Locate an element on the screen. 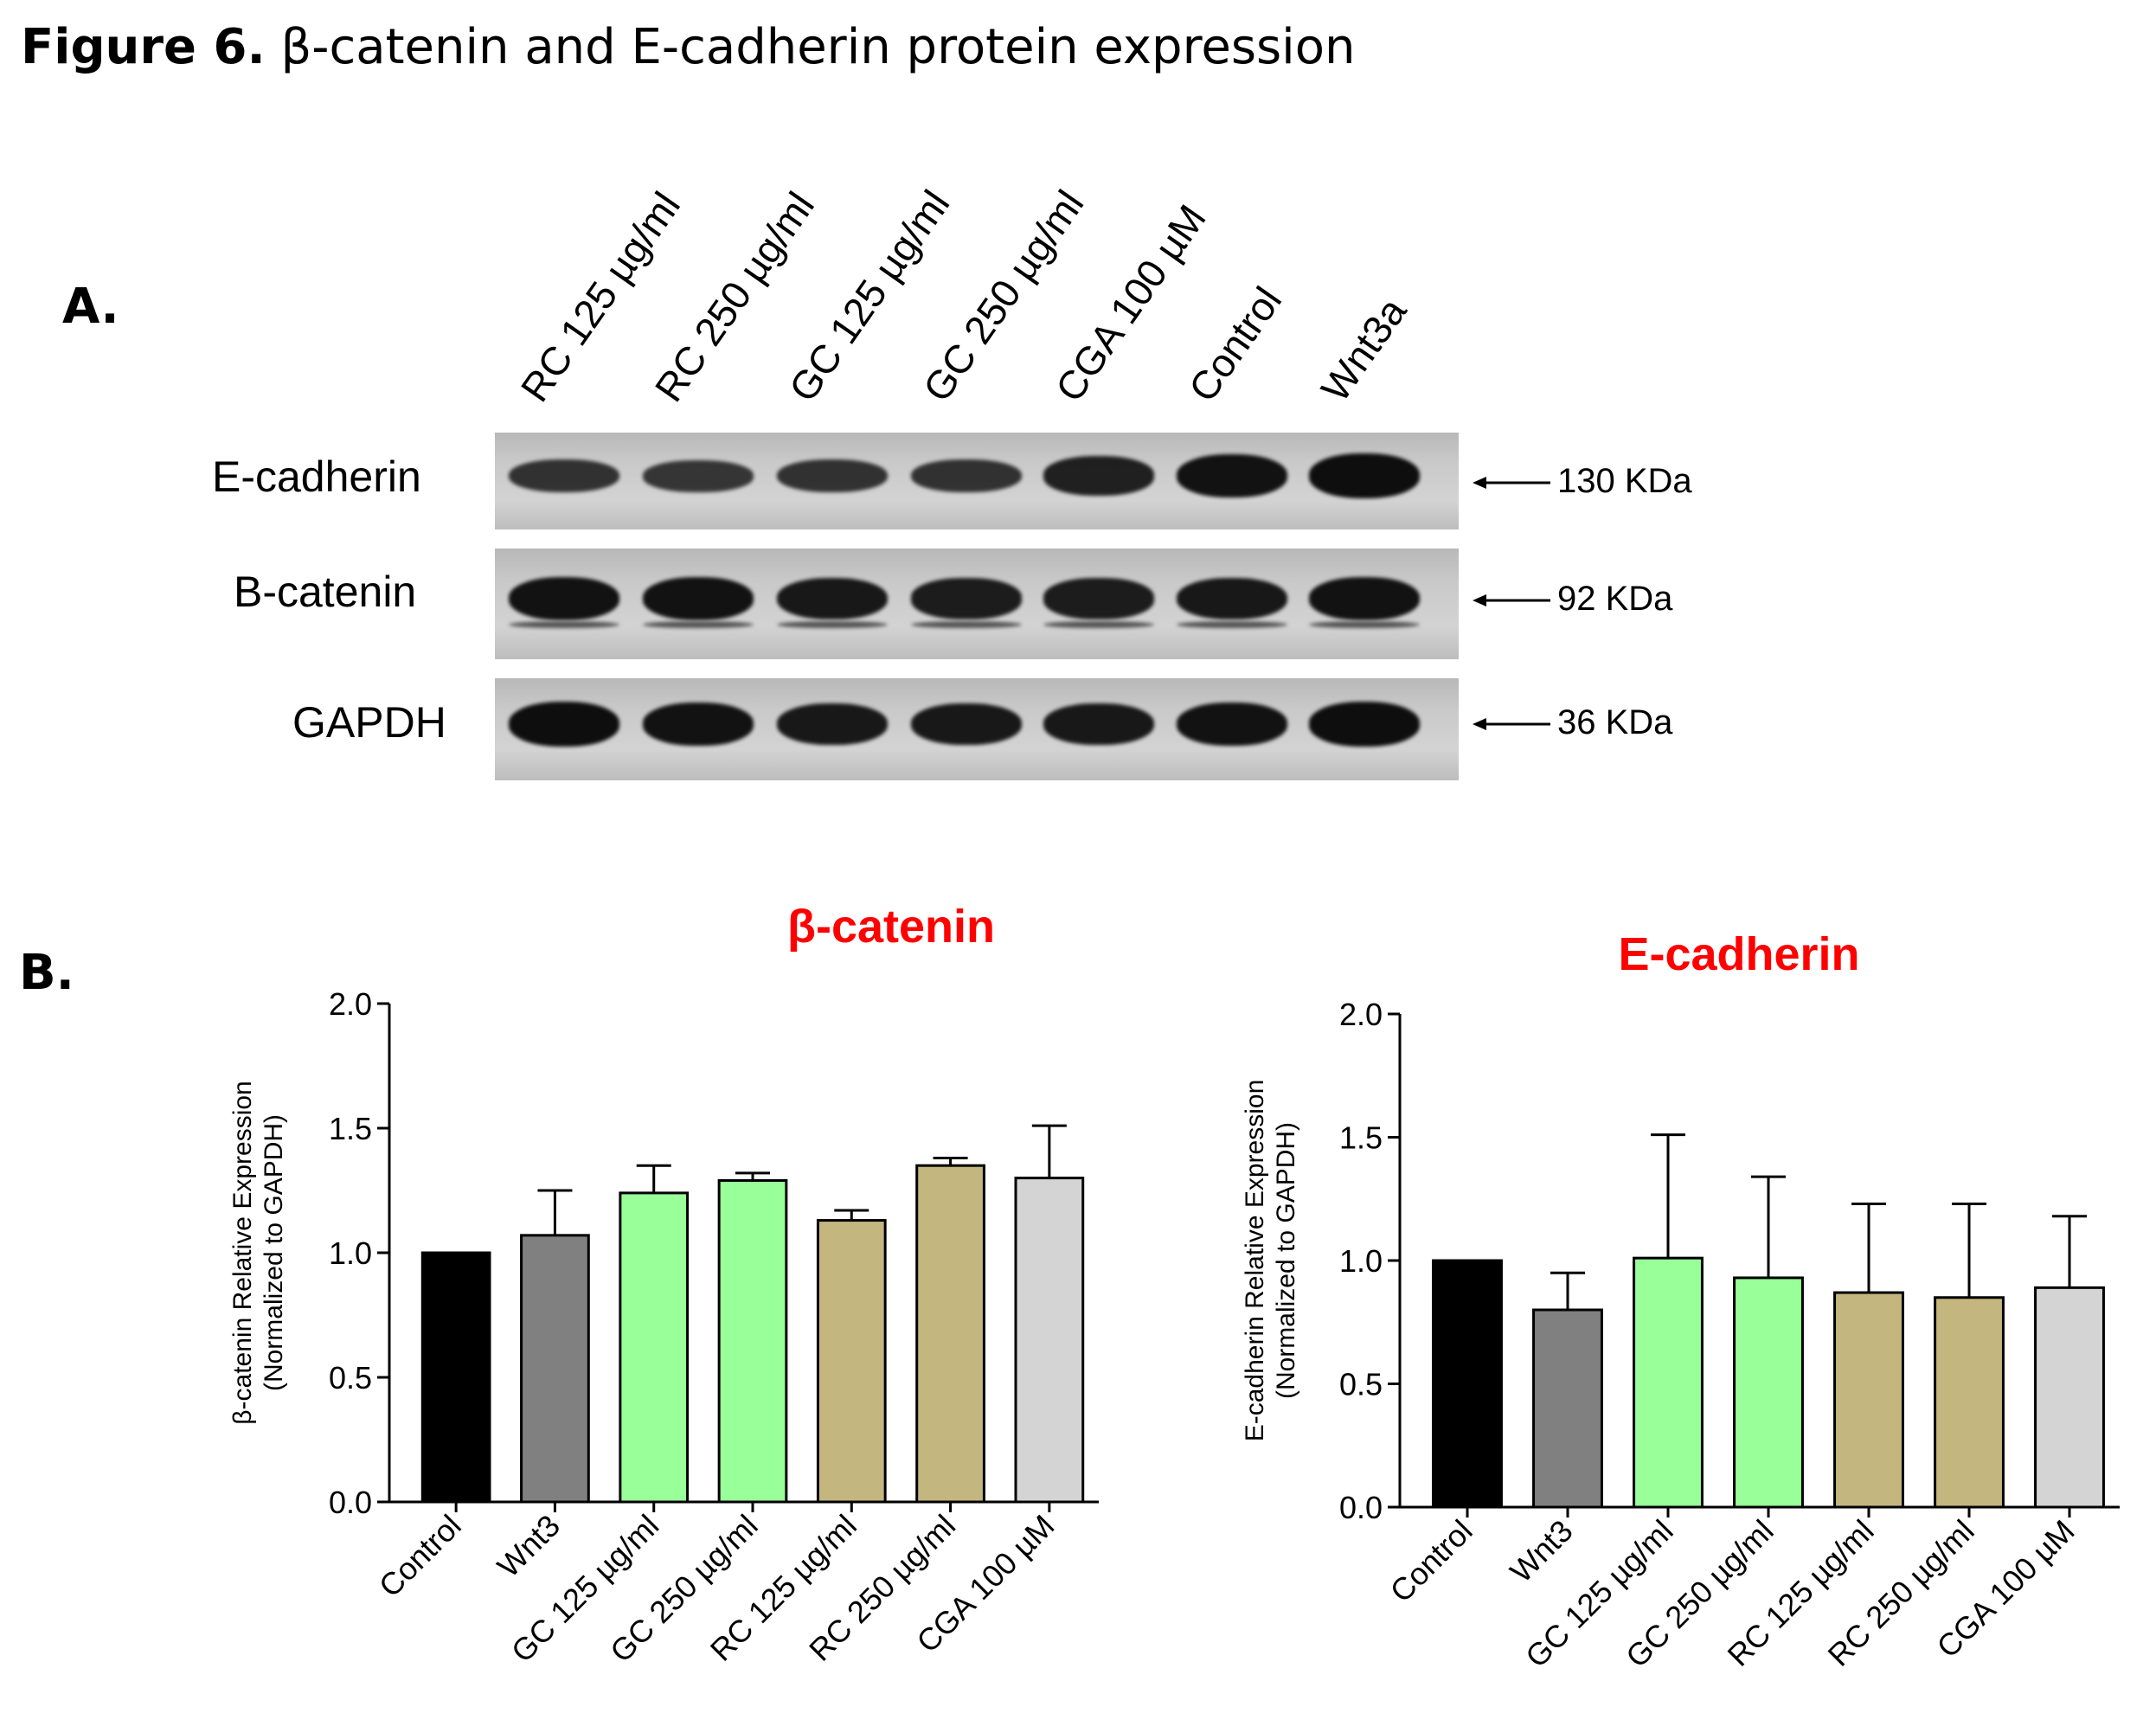 The image size is (2156, 1726). blot-label: E-cadherin is located at coordinates (316, 476).